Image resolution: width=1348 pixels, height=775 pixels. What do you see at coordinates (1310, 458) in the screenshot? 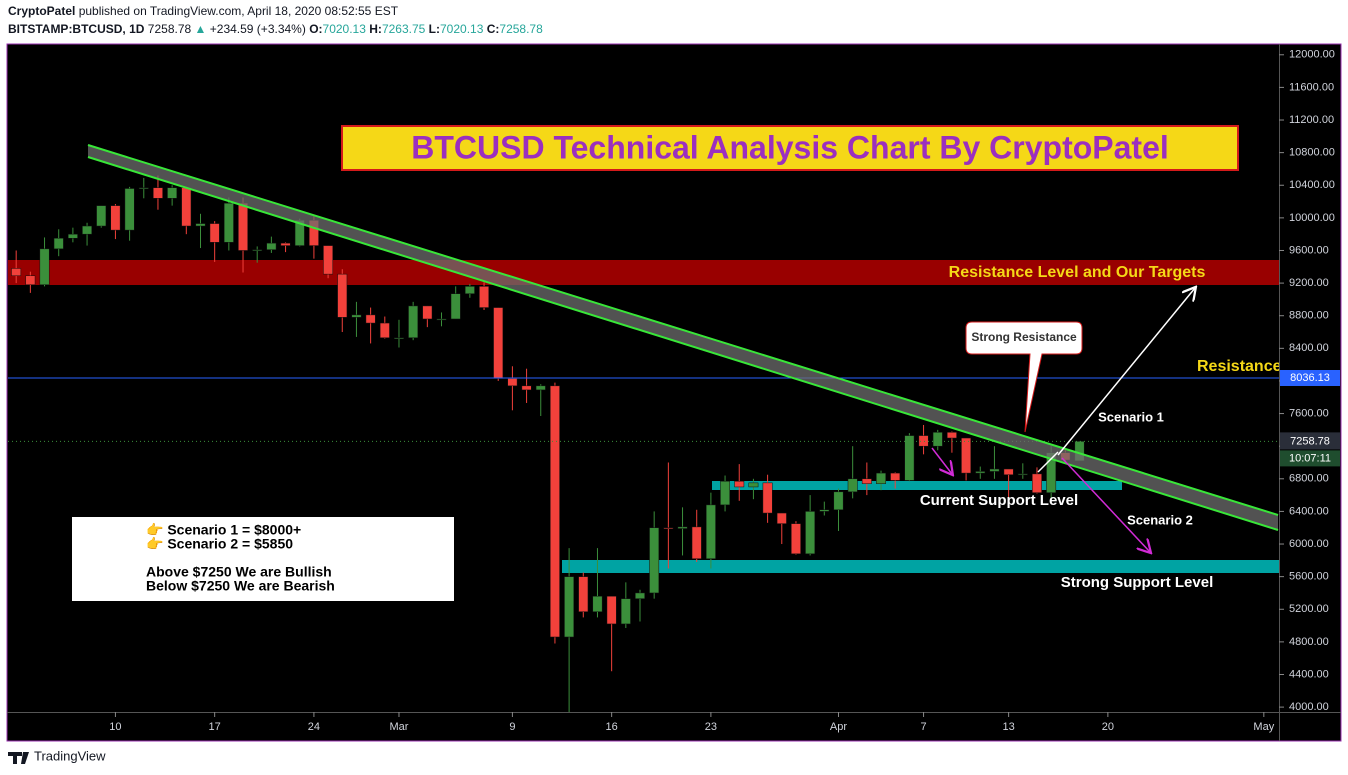
I see `countdown-label: 10:07:11` at bounding box center [1310, 458].